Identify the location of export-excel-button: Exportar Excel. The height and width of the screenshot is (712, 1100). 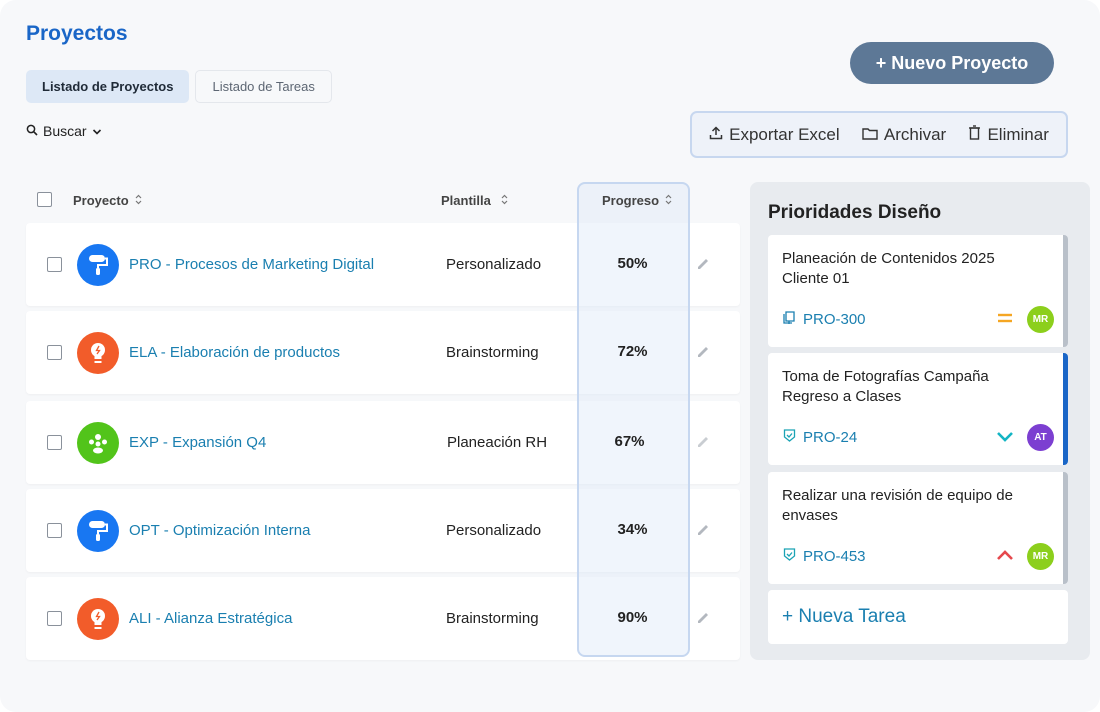
(774, 135).